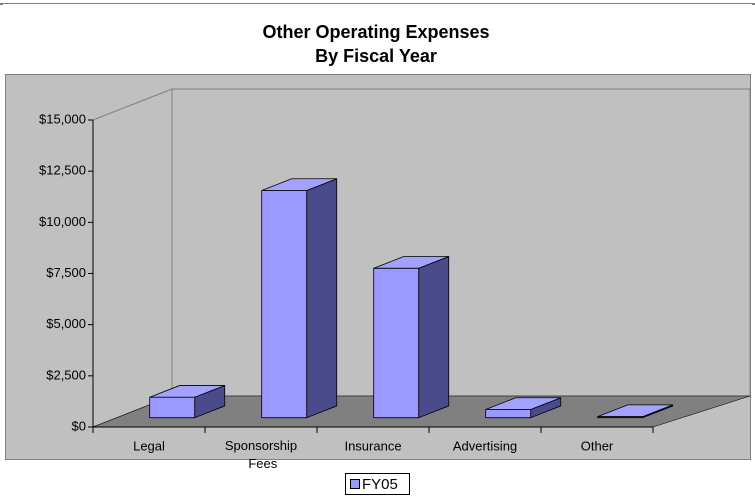 This screenshot has width=755, height=504. I want to click on chart-title: Other Operating Expenses, so click(375, 32).